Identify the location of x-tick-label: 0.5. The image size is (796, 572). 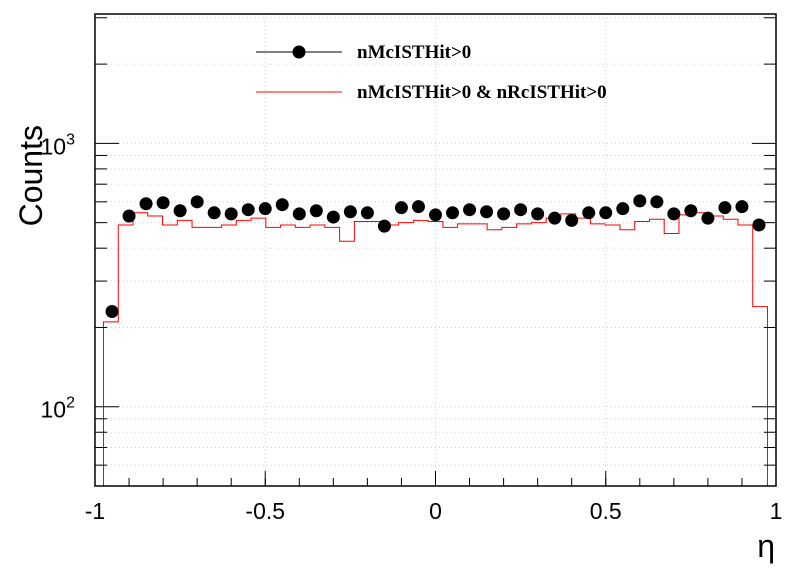
(606, 511).